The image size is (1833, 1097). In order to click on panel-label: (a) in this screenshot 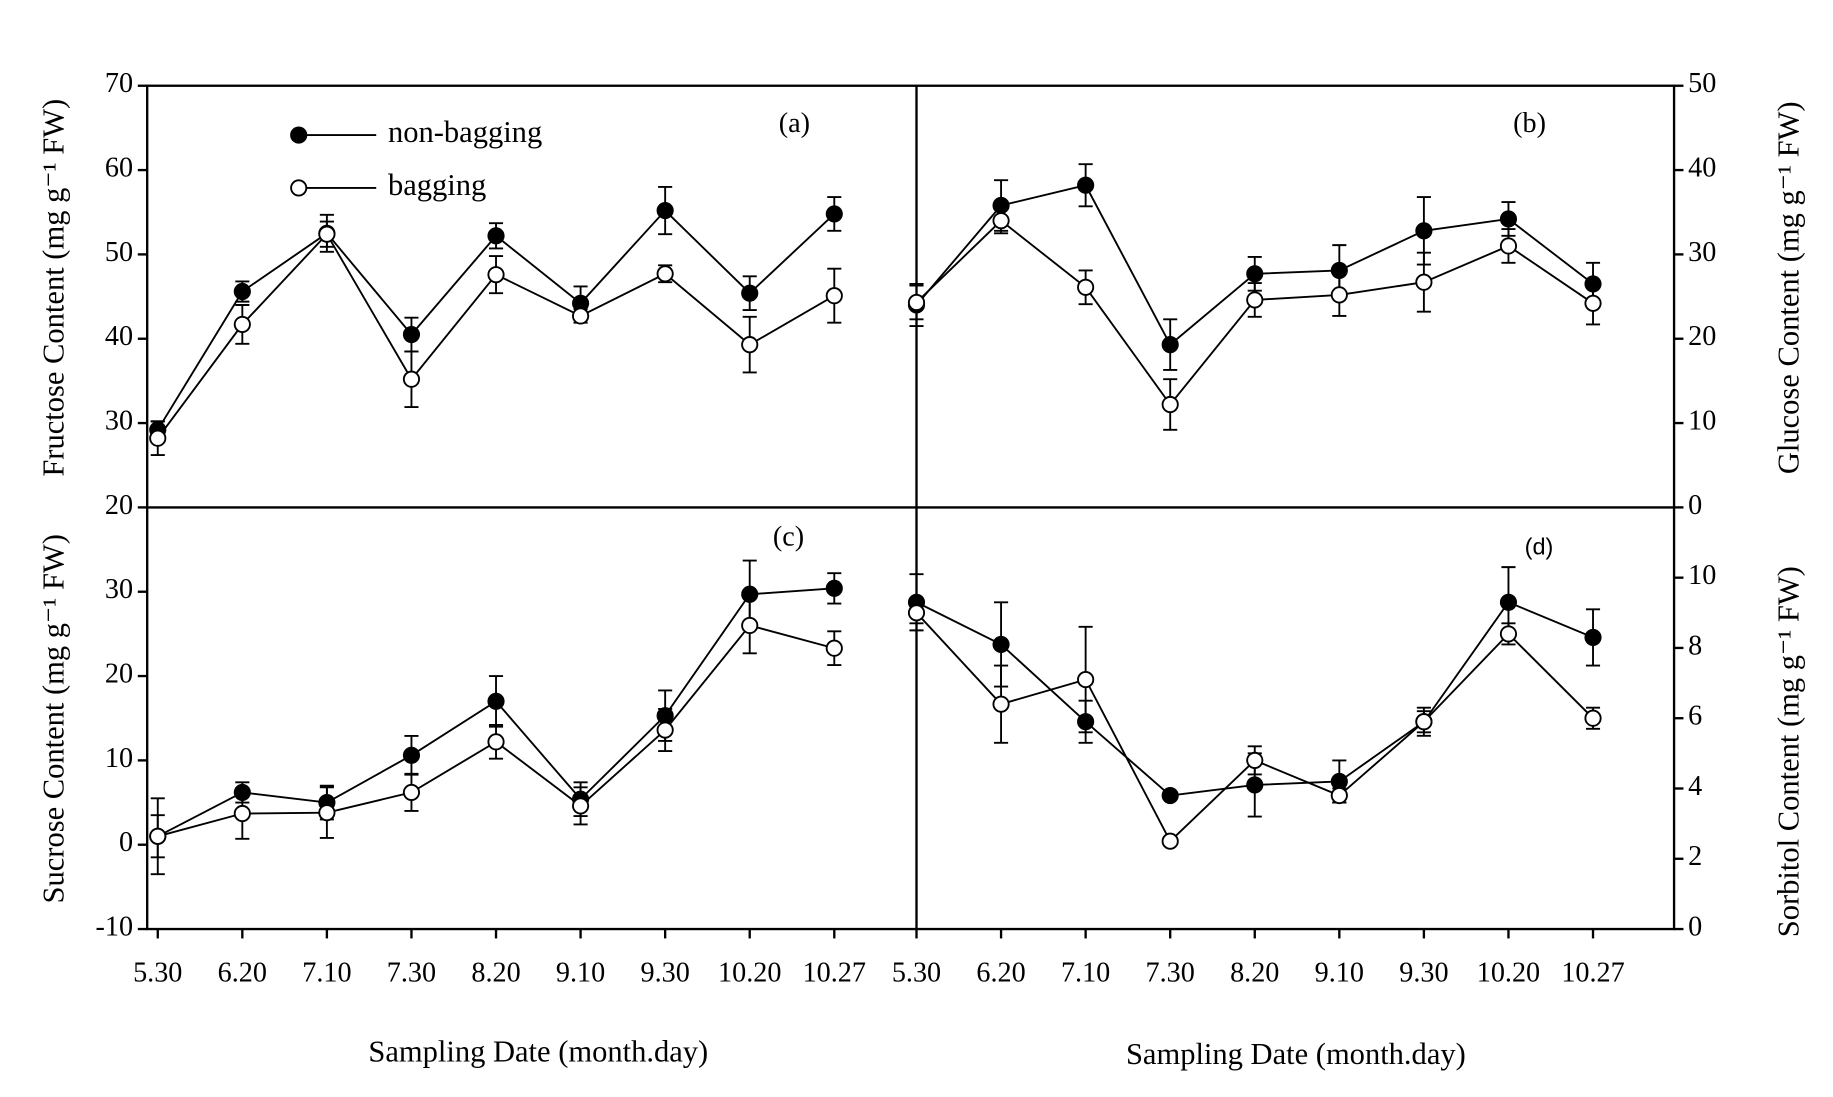, I will do `click(794, 123)`.